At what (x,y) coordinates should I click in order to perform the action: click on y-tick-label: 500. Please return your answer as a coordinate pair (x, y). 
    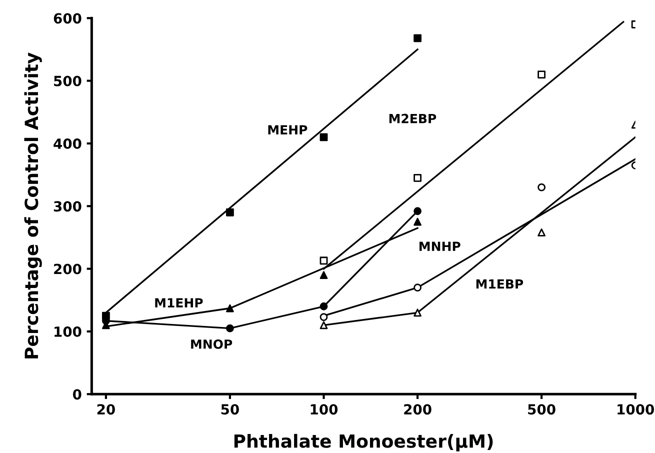
    Looking at the image, I should click on (68, 81).